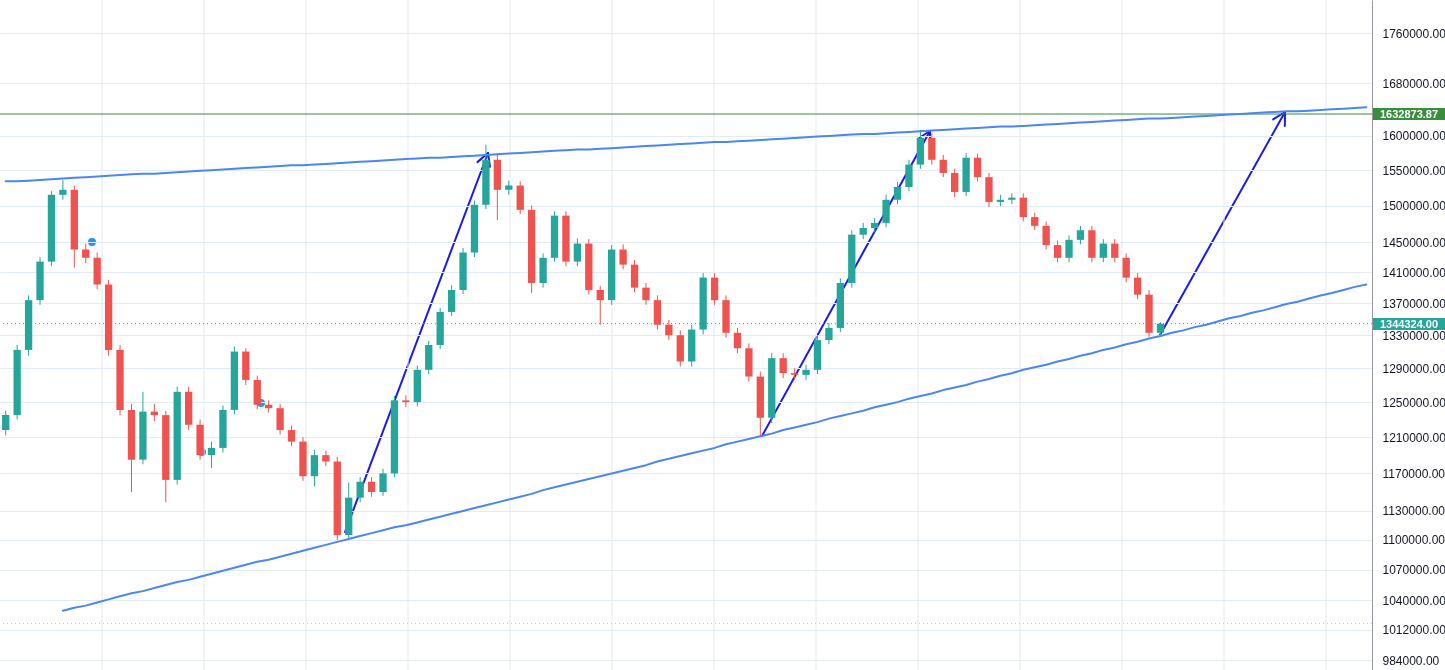 The width and height of the screenshot is (1445, 670). I want to click on y-tick-label: 1370000.00, so click(1413, 303).